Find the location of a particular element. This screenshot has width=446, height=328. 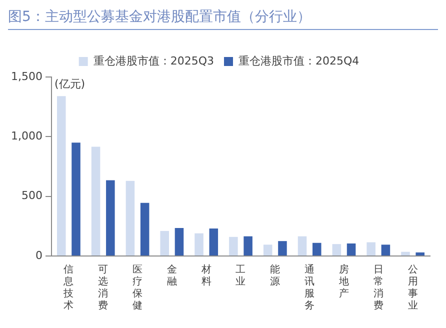

x-tick-label: 工业 is located at coordinates (241, 276).